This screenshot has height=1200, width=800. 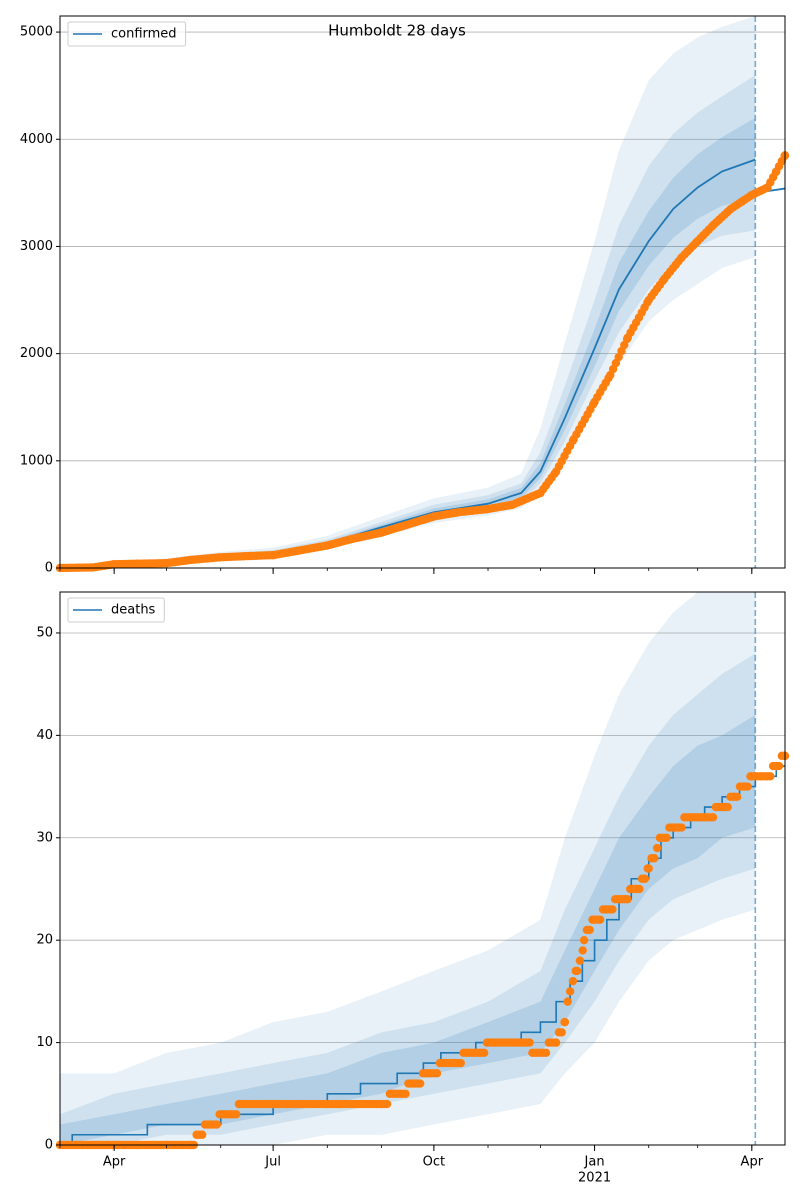 What do you see at coordinates (406, 571) in the screenshot?
I see `confirmed-x-axis` at bounding box center [406, 571].